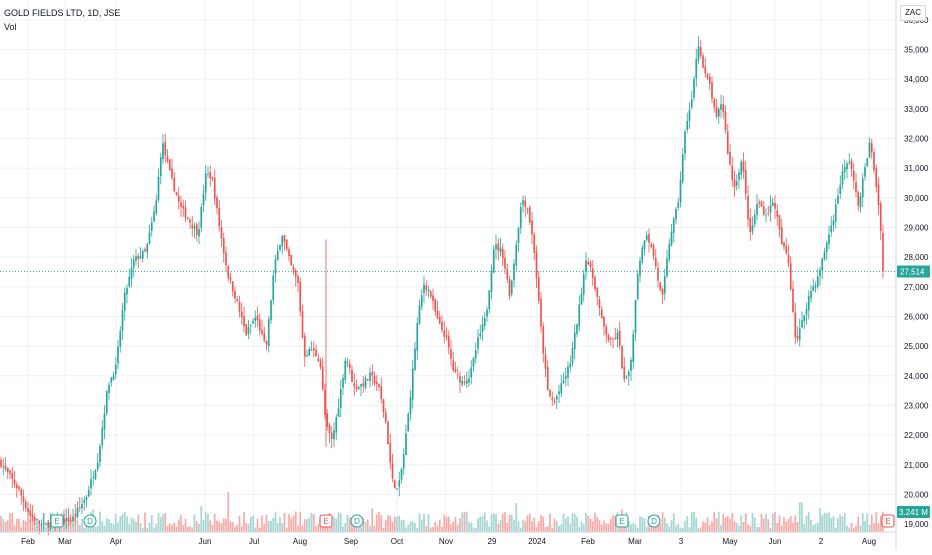  What do you see at coordinates (913, 512) in the screenshot?
I see `volume-badge` at bounding box center [913, 512].